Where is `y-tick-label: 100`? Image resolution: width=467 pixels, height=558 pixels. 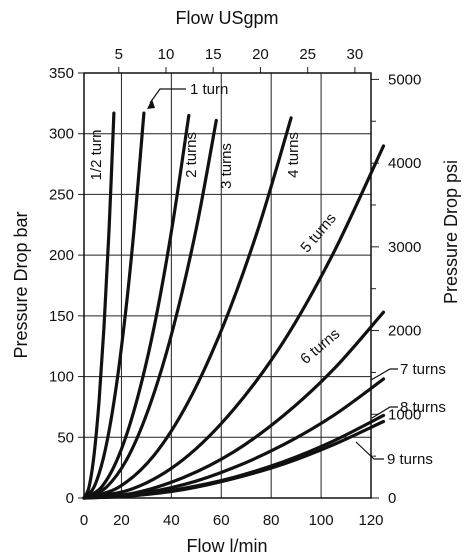
y-tick-label: 100 is located at coordinates (61, 377).